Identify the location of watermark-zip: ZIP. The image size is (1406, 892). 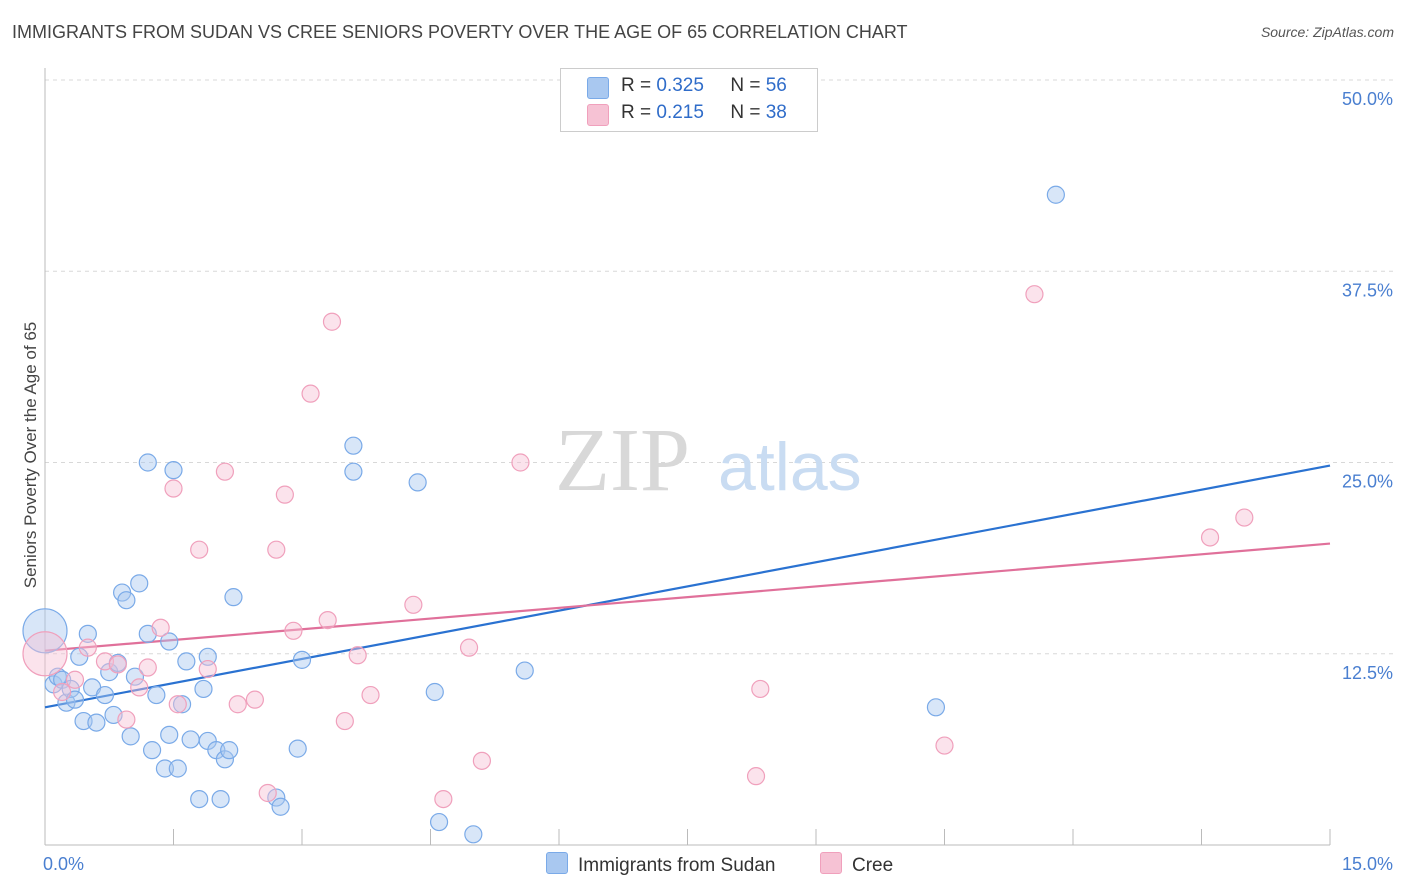
(622, 460).